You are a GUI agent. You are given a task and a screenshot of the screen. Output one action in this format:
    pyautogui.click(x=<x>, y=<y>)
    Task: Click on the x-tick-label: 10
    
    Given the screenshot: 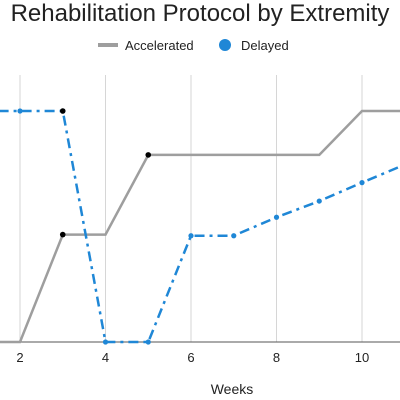 What is the action you would take?
    pyautogui.click(x=362, y=357)
    